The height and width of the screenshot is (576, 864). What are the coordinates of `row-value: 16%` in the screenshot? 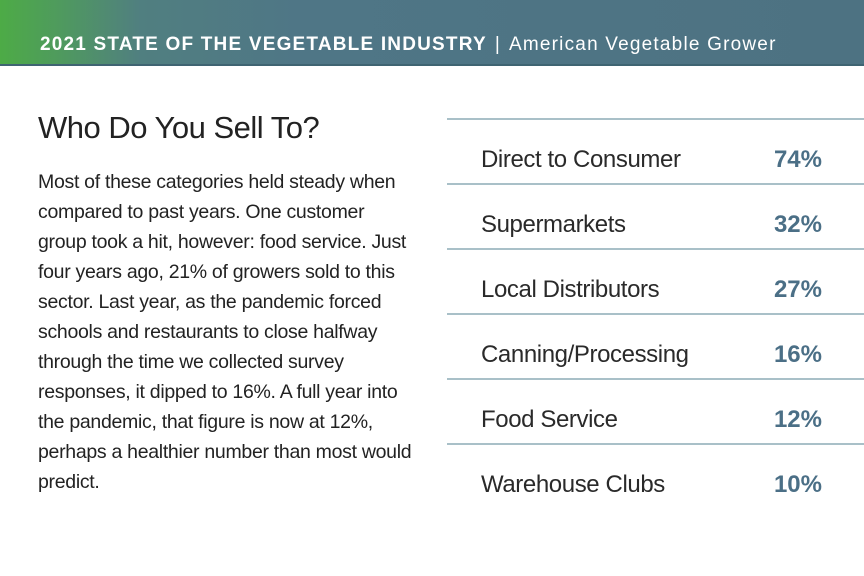 It's located at (797, 354).